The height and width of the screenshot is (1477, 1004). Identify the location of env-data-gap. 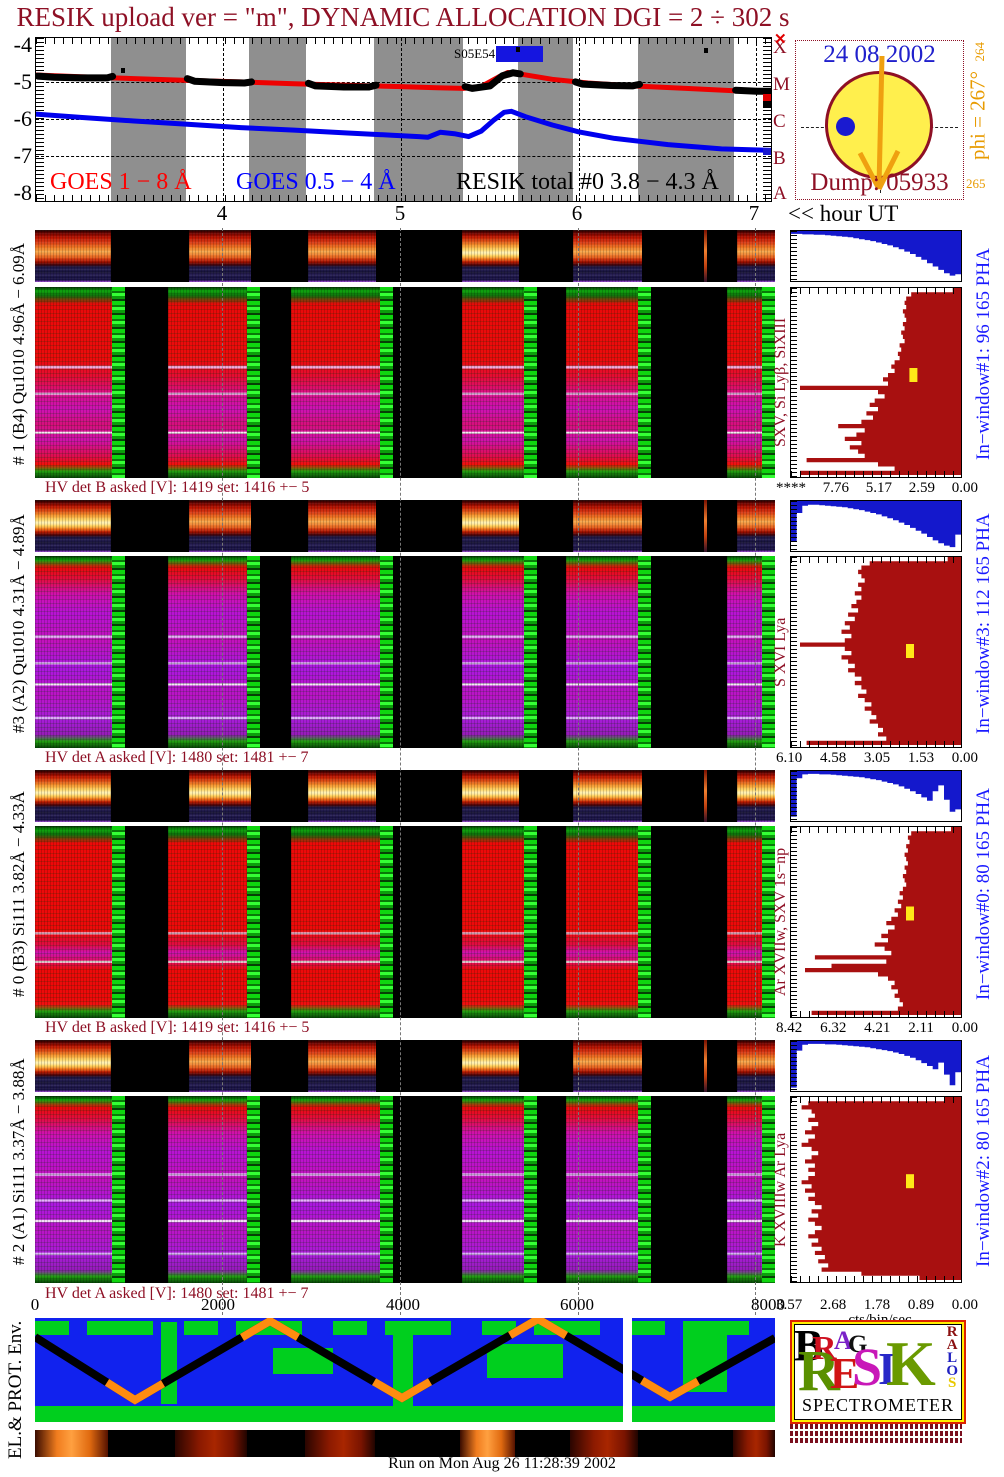
(627, 1370).